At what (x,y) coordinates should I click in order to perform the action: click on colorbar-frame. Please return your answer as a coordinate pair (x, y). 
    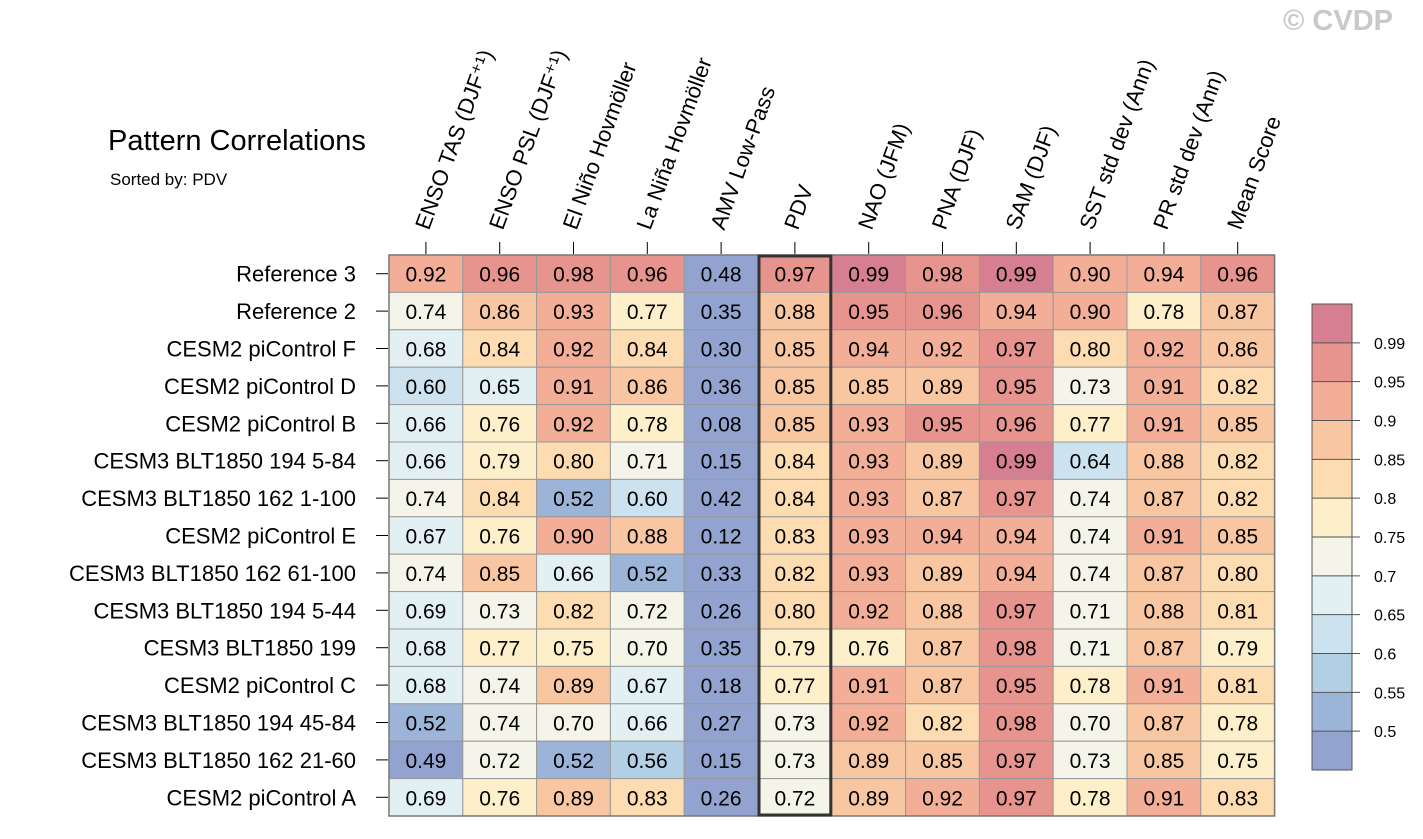
    Looking at the image, I should click on (1332, 537).